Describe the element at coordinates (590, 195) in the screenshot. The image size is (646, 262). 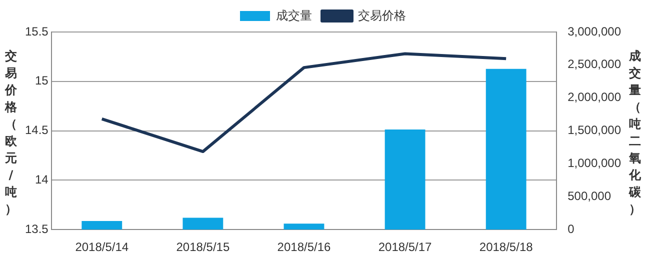
I see `y2-tick-label: 500,000` at that location.